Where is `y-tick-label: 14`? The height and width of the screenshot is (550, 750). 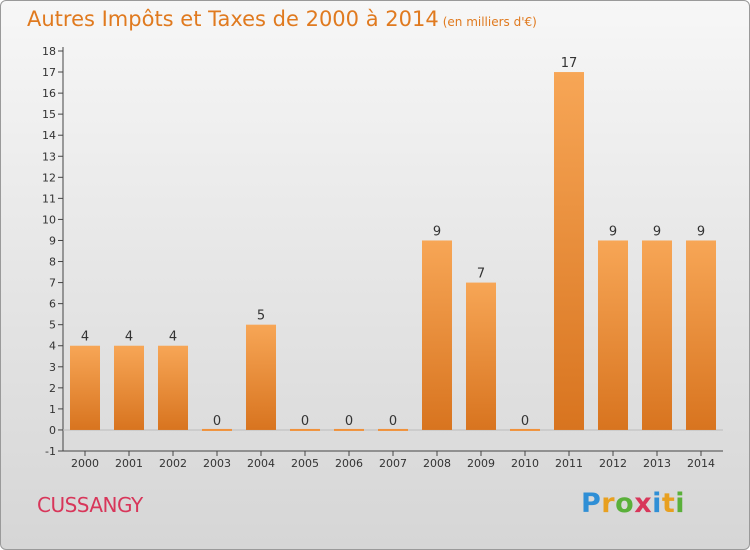
y-tick-label: 14 is located at coordinates (49, 135).